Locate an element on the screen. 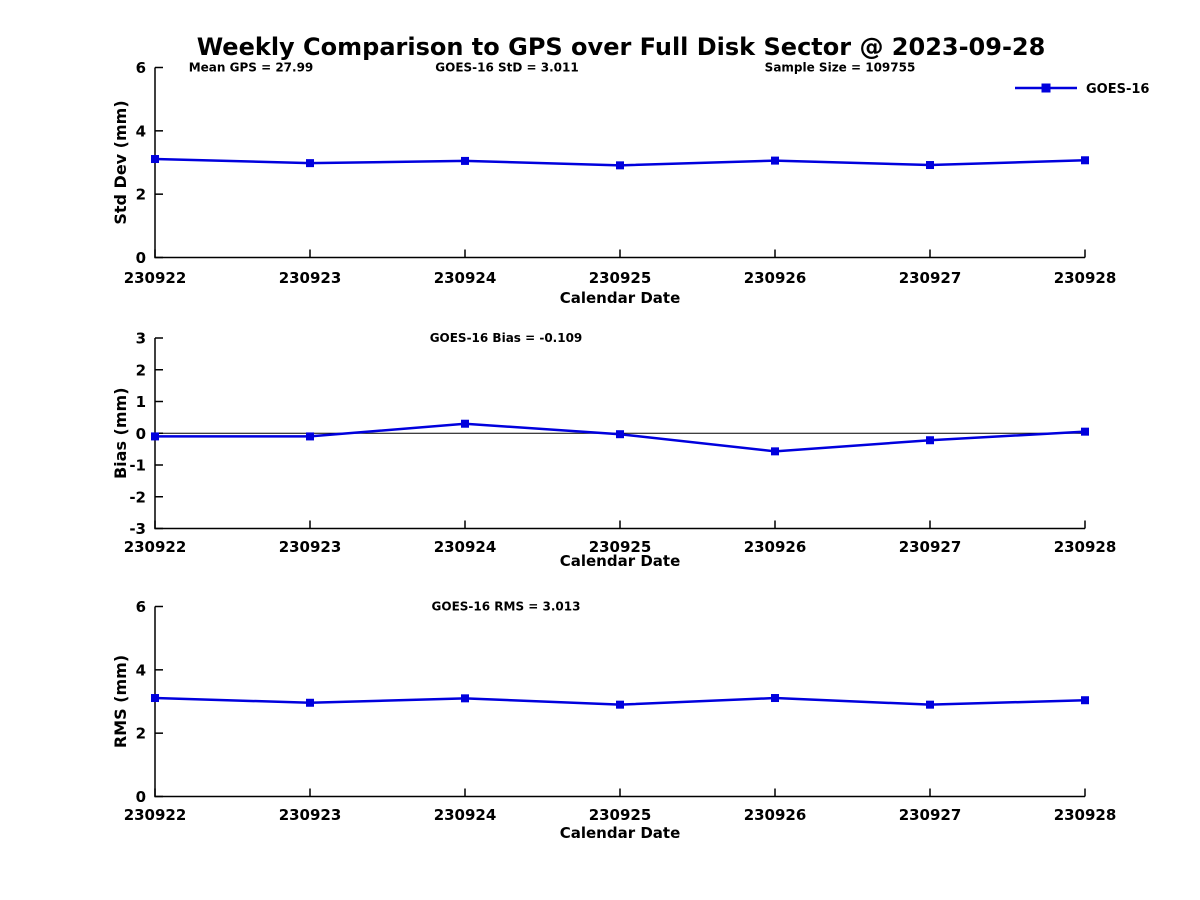 This screenshot has width=1200, height=900. annotation: GOES-16 Bias = -0.109 is located at coordinates (506, 338).